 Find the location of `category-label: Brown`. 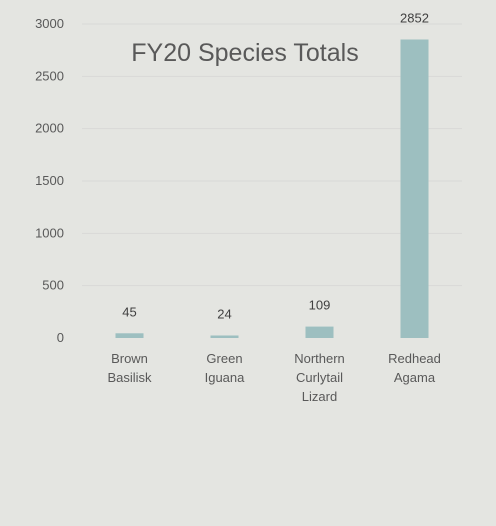

category-label: Brown is located at coordinates (129, 358).